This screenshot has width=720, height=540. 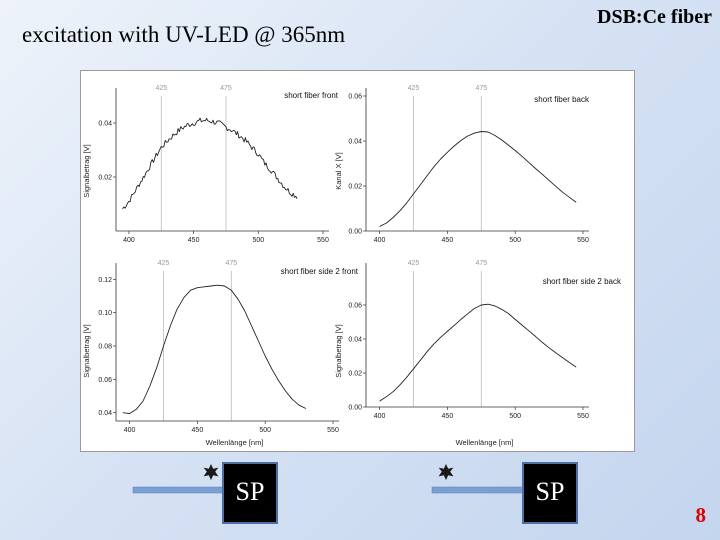 I want to click on panel-2-y-label: Kanal X [V], so click(x=338, y=171).